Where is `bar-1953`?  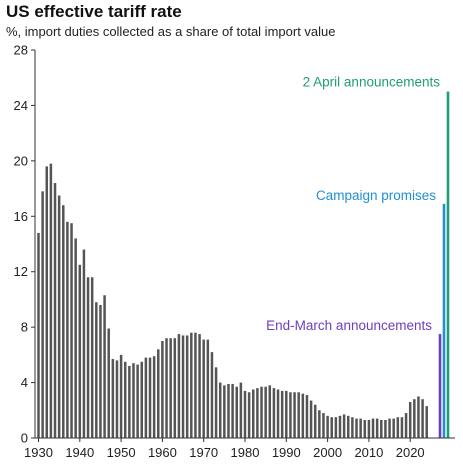 bar-1953 is located at coordinates (133, 400).